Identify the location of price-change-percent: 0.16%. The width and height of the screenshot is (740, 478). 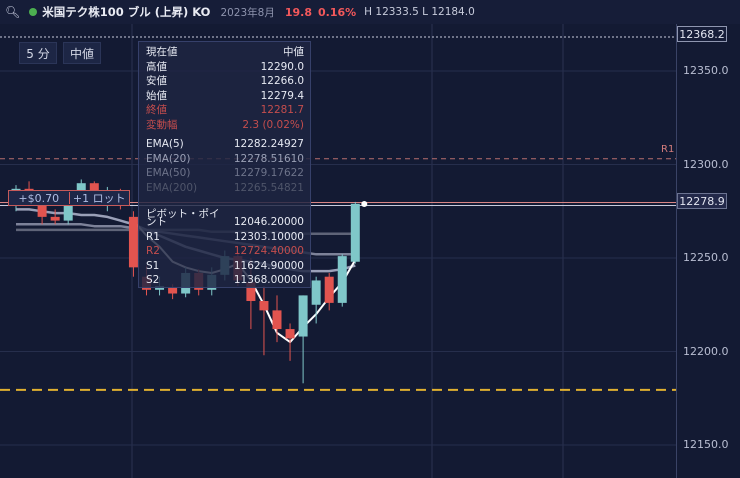
(337, 12).